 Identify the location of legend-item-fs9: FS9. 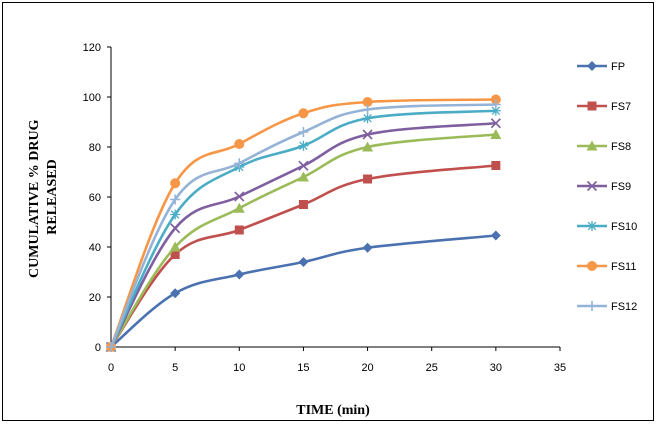
(604, 186).